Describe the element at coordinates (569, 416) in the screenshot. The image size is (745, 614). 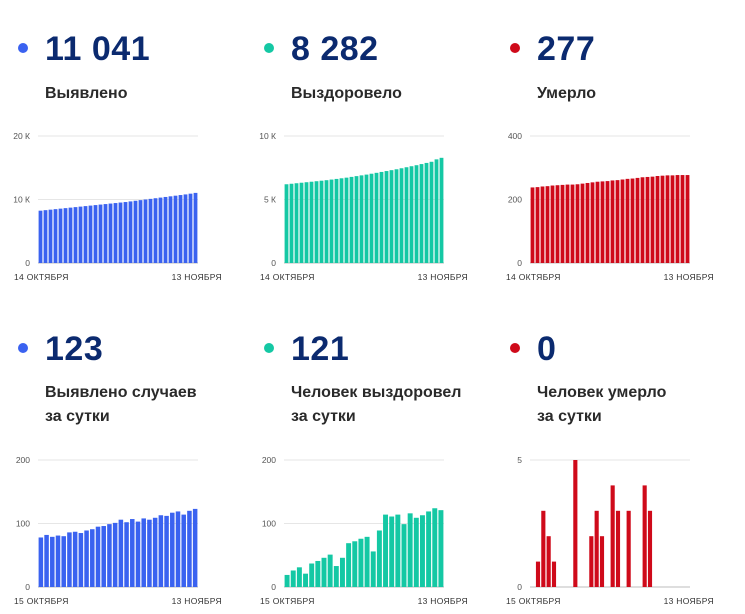
I see `deaths-daily-label-line2: за сутки` at that location.